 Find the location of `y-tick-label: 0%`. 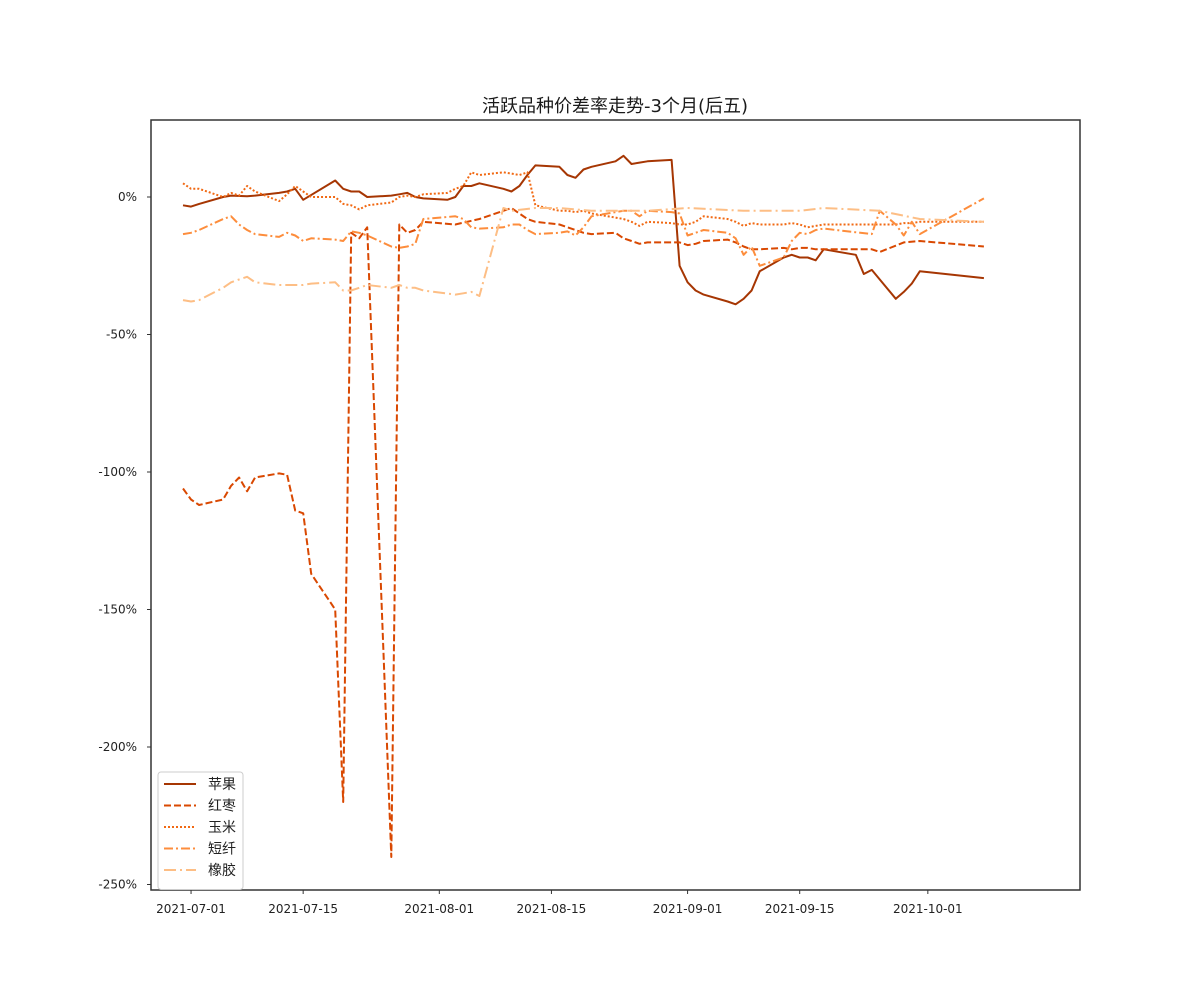

y-tick-label: 0% is located at coordinates (127, 197).